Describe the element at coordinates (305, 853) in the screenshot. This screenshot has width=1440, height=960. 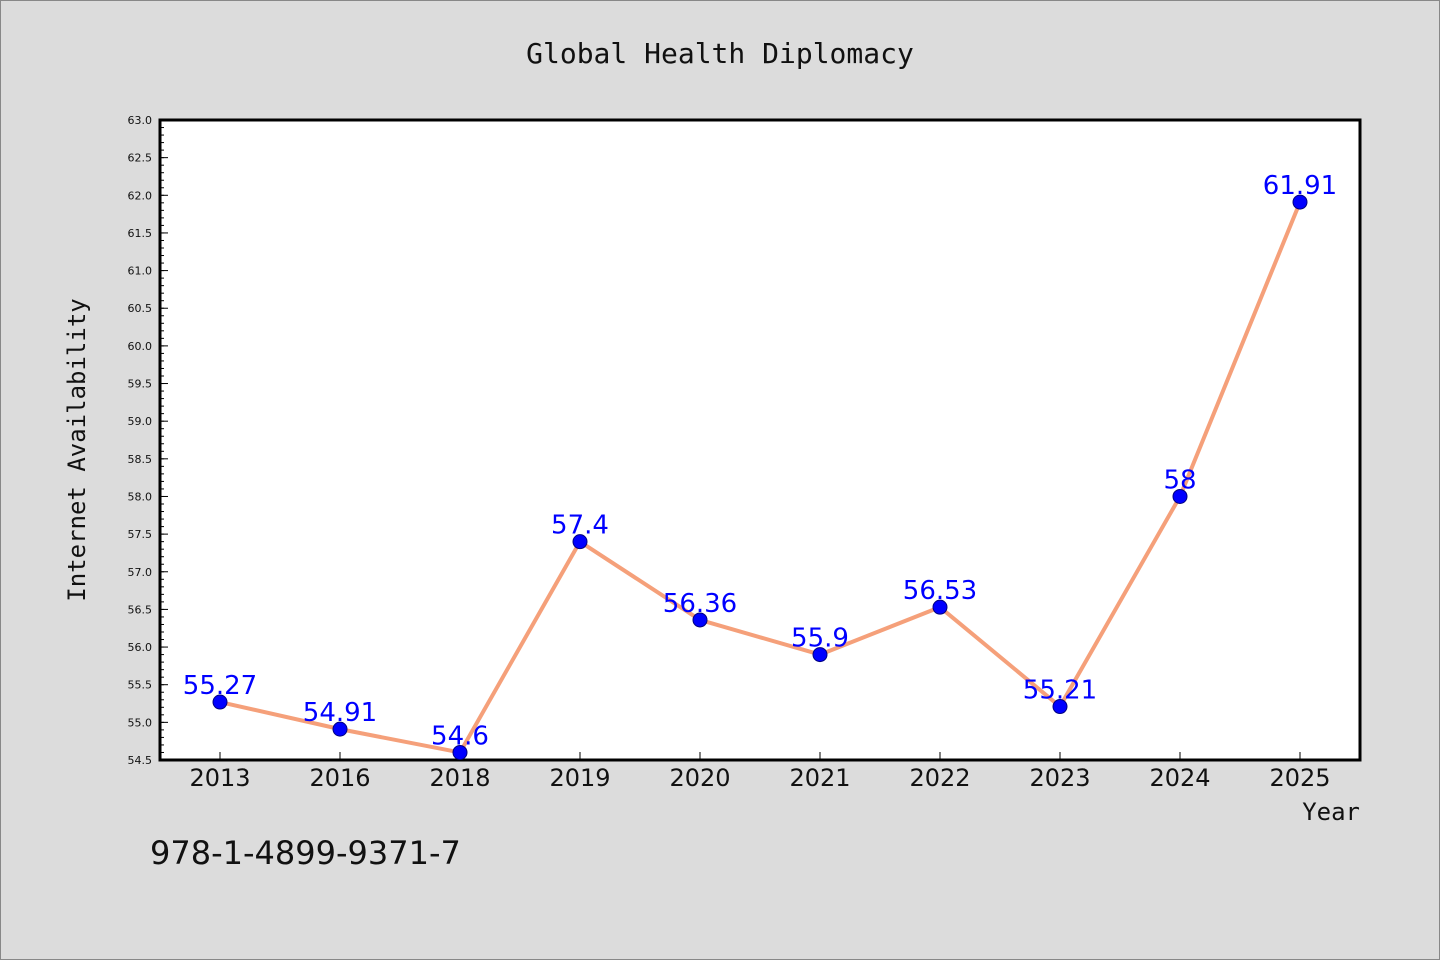
I see `isbn-footnote: 978-1-4899-9371-7` at that location.